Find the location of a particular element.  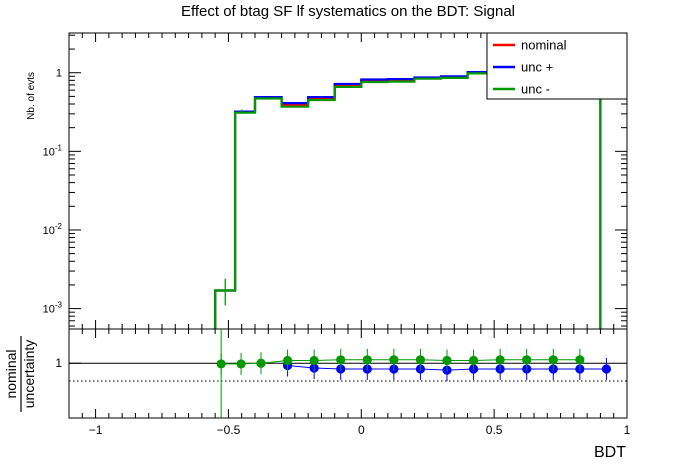

y-tick-label: 10⁻³ is located at coordinates (53, 308).